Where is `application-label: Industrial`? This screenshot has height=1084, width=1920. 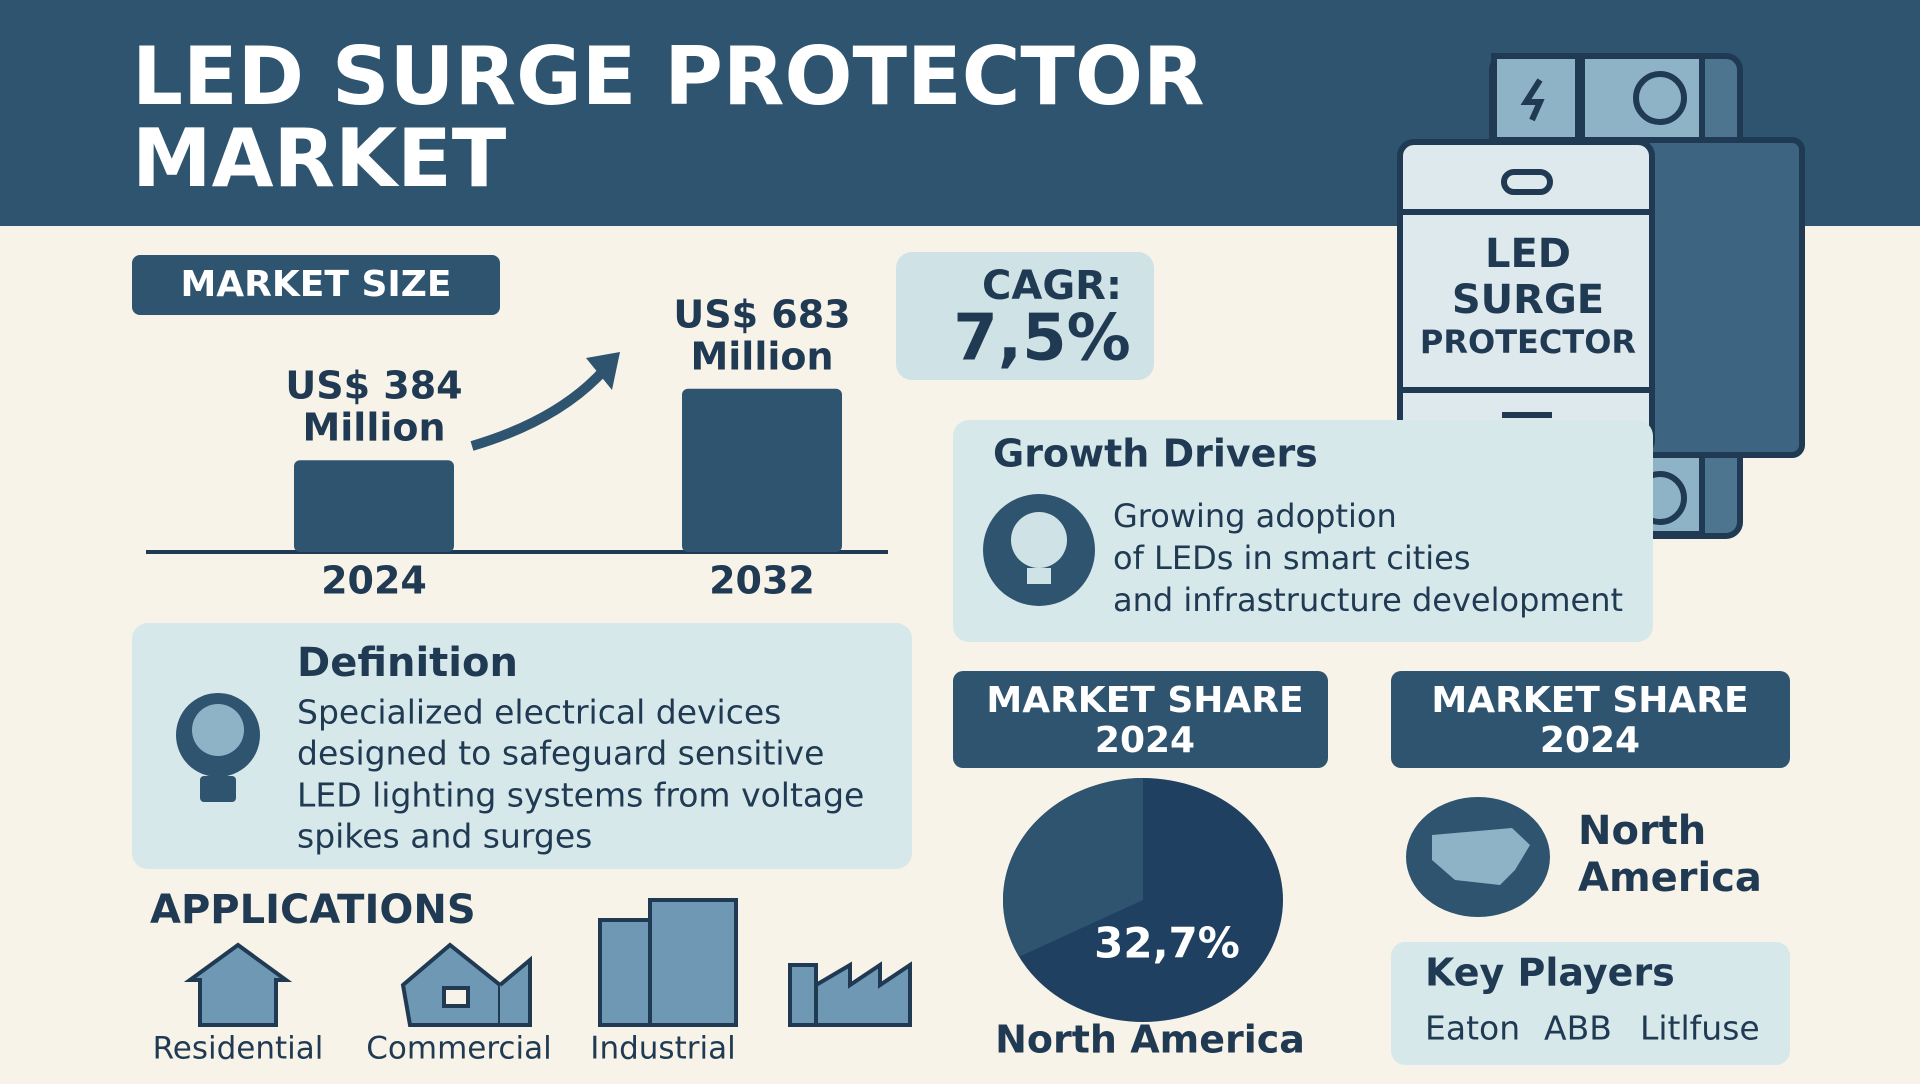
application-label: Industrial is located at coordinates (662, 1049).